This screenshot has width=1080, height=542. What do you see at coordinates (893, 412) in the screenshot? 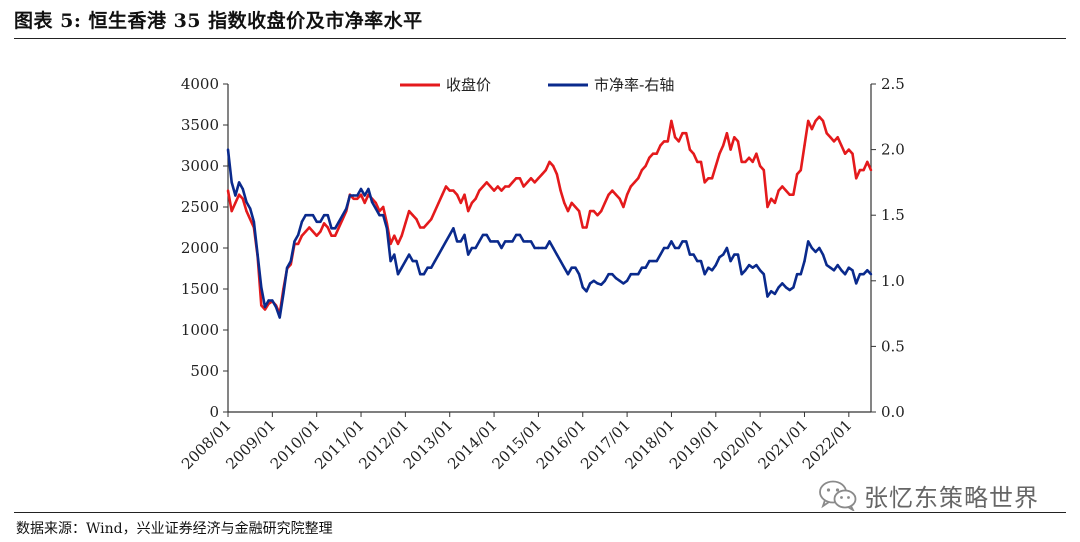
I see `y-right-tick-label: 0.0` at bounding box center [893, 412].